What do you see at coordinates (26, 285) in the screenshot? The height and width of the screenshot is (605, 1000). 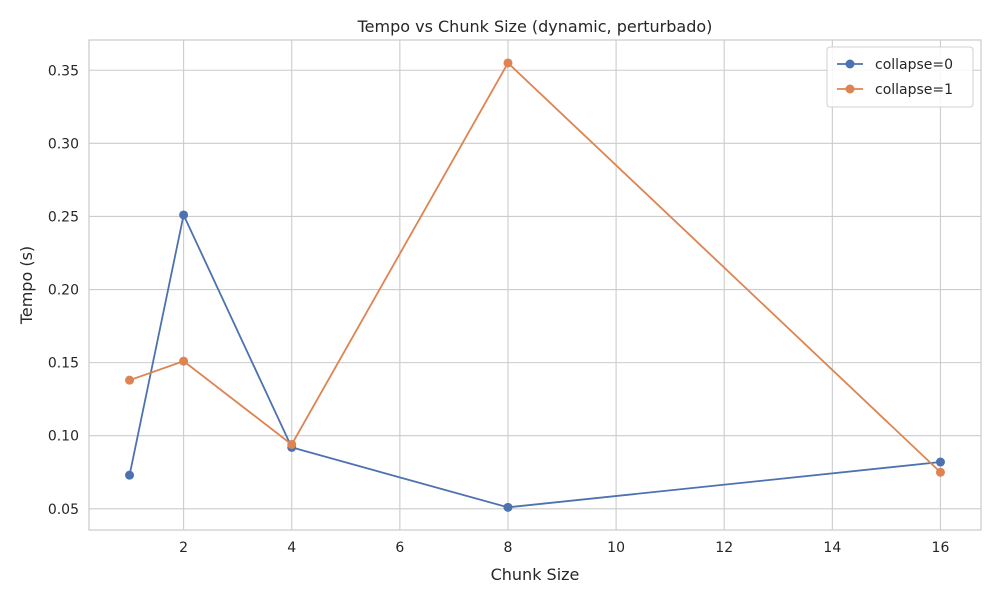 I see `y-axis-label: Tempo (s)` at bounding box center [26, 285].